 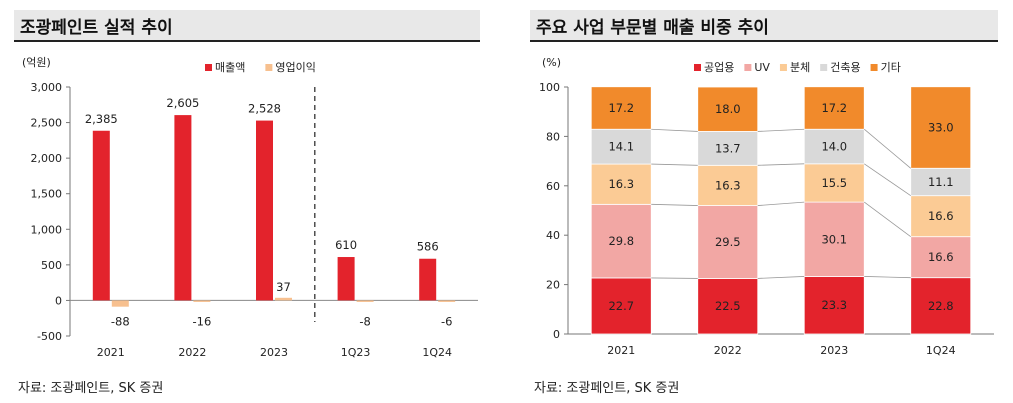 I want to click on legend-label-uv: UV, so click(x=762, y=67).